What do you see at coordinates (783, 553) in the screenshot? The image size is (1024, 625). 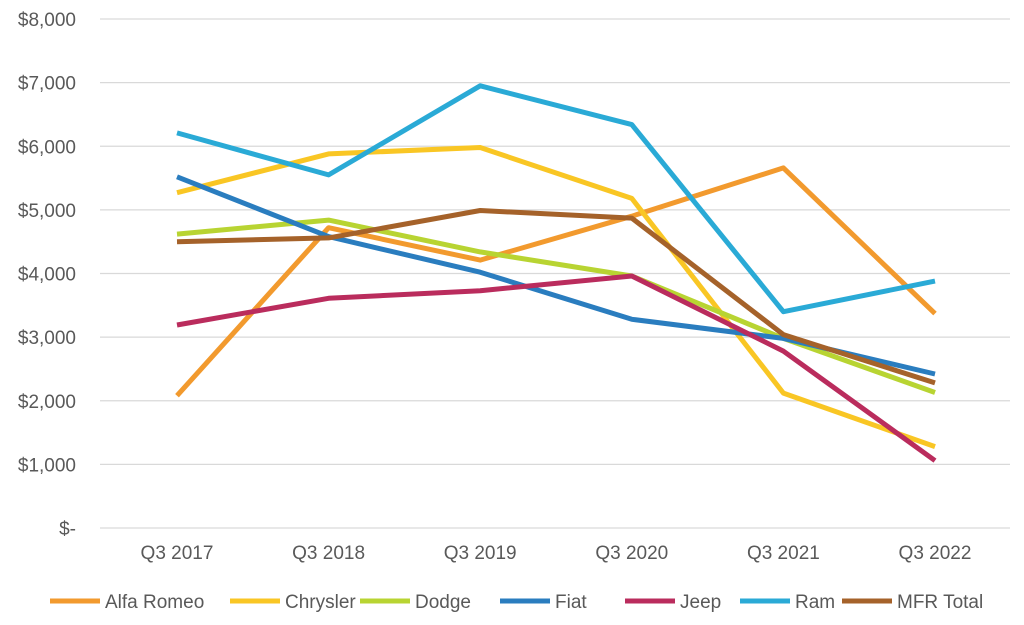 I see `x-tick-label: Q3 2021` at bounding box center [783, 553].